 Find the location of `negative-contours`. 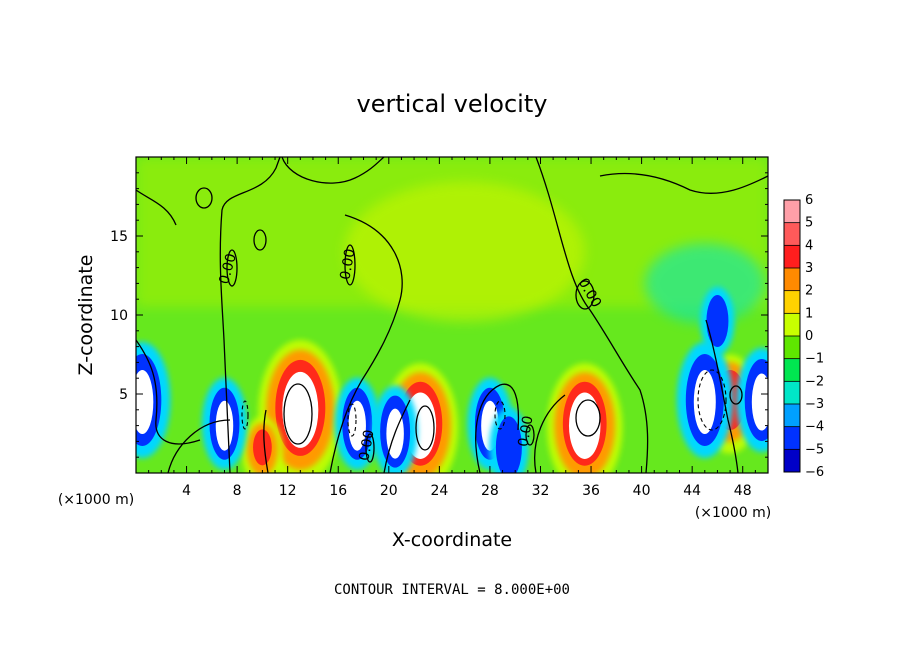

negative-contours is located at coordinates (484, 403).